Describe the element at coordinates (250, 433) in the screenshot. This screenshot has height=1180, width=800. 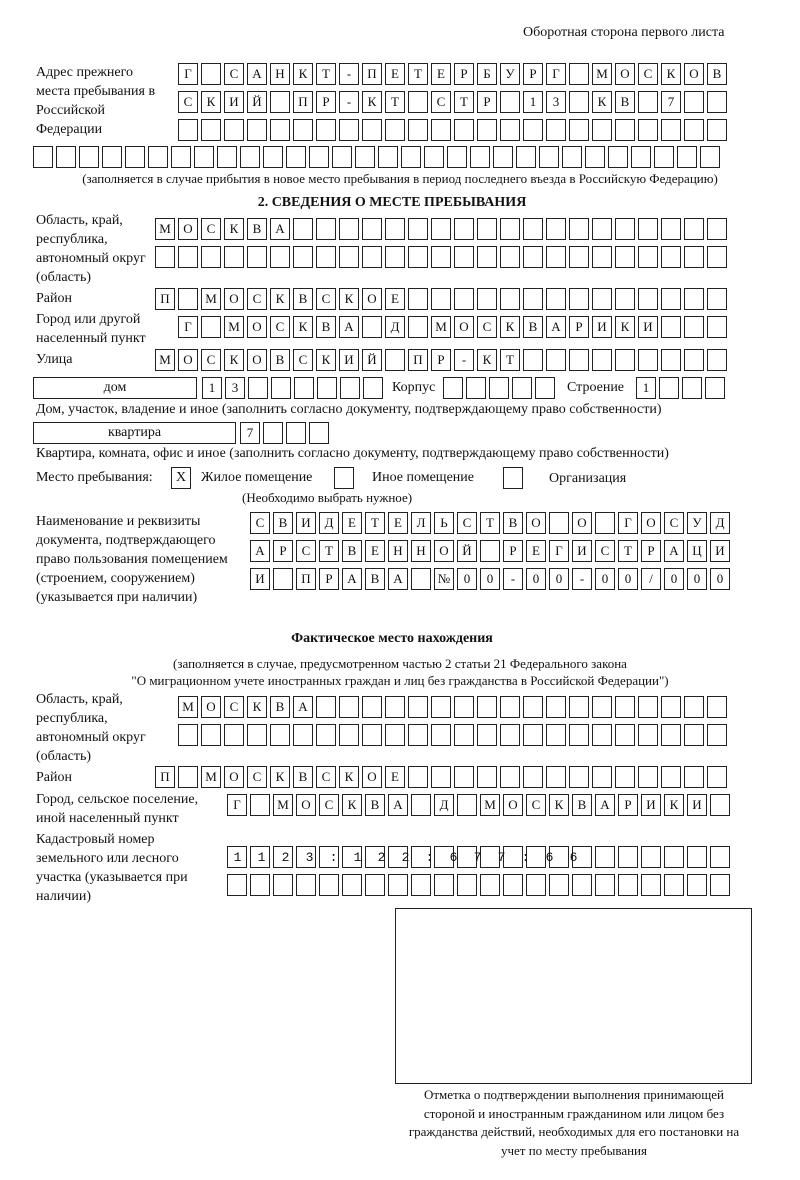
I see `char-box: 7` at that location.